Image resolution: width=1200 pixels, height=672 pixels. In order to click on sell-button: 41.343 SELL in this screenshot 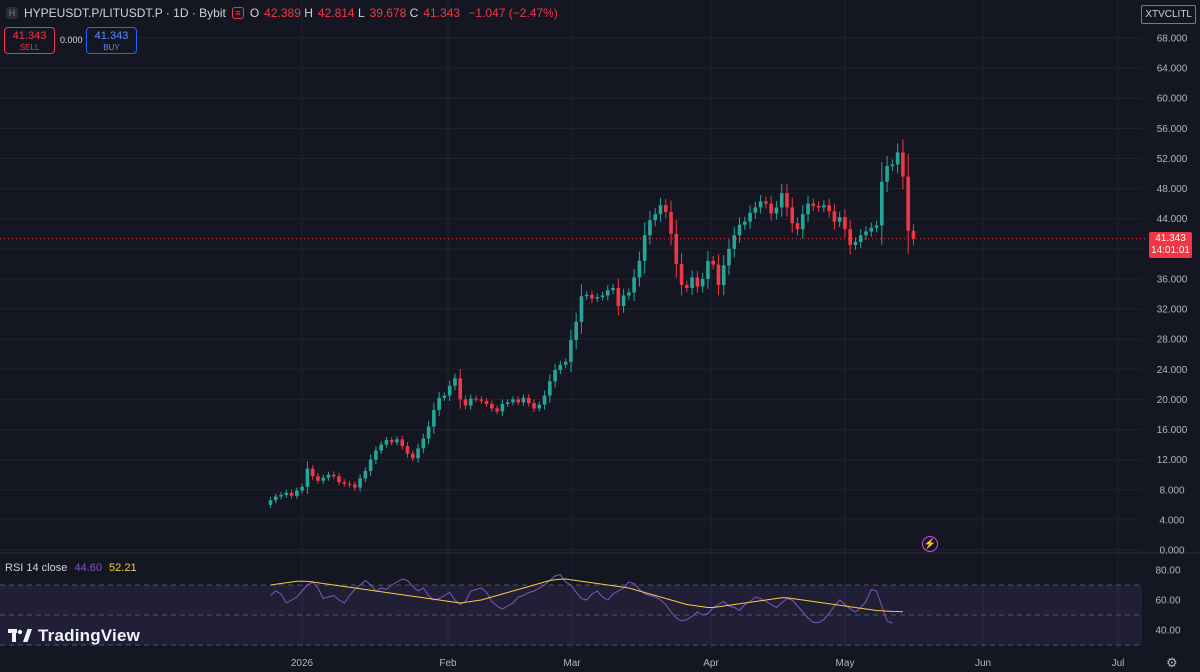, I will do `click(29, 40)`.